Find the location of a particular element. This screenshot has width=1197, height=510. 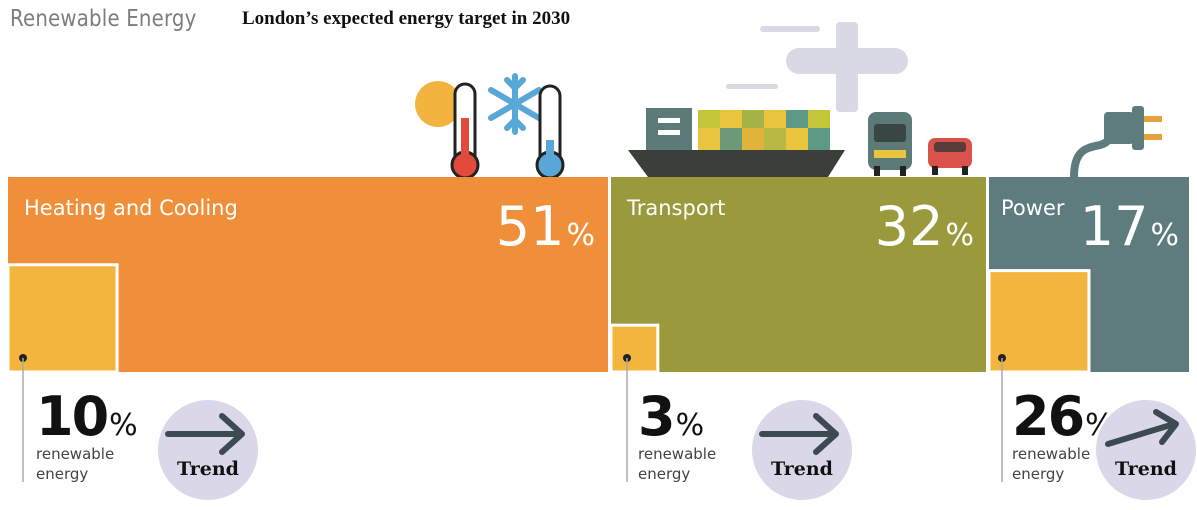

page-title: London’s expected energy target in 2030 is located at coordinates (406, 18).